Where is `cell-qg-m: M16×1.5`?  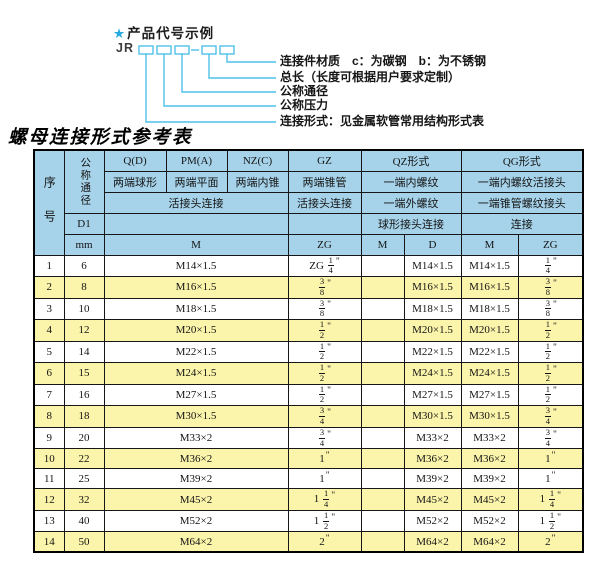
cell-qg-m: M16×1.5 is located at coordinates (489, 287).